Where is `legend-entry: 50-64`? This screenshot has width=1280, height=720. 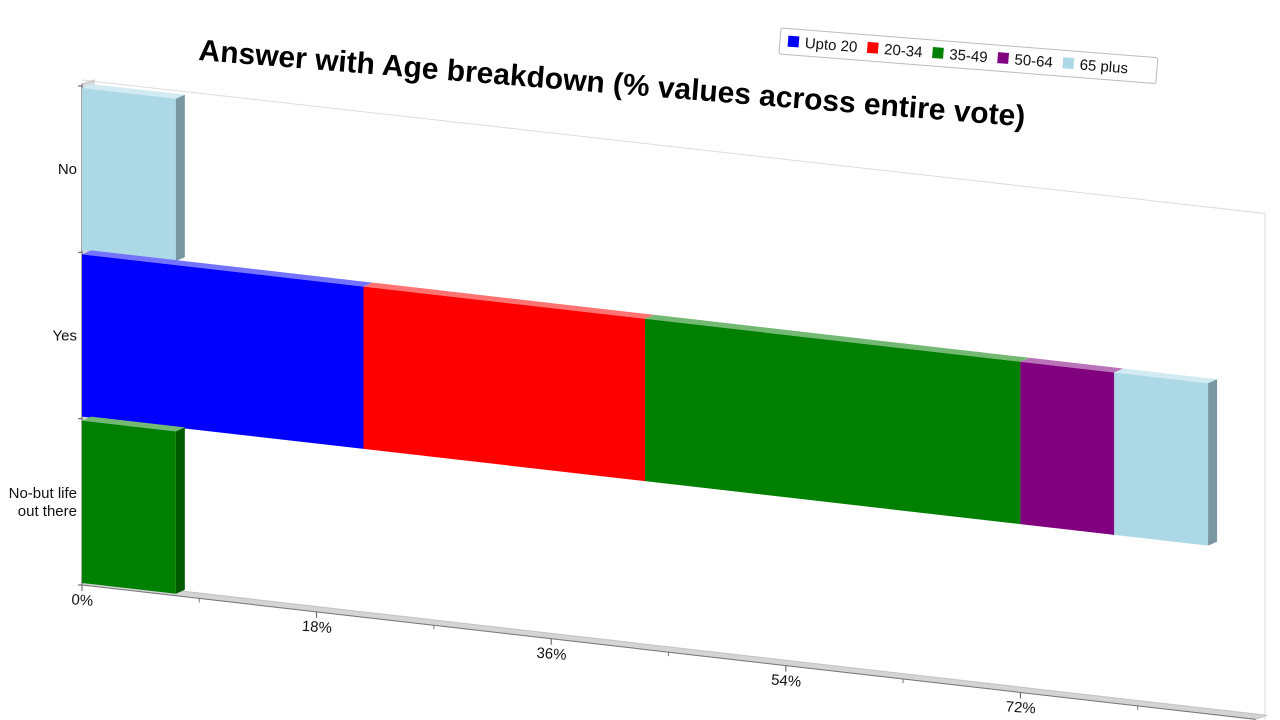
legend-entry: 50-64 is located at coordinates (1034, 61).